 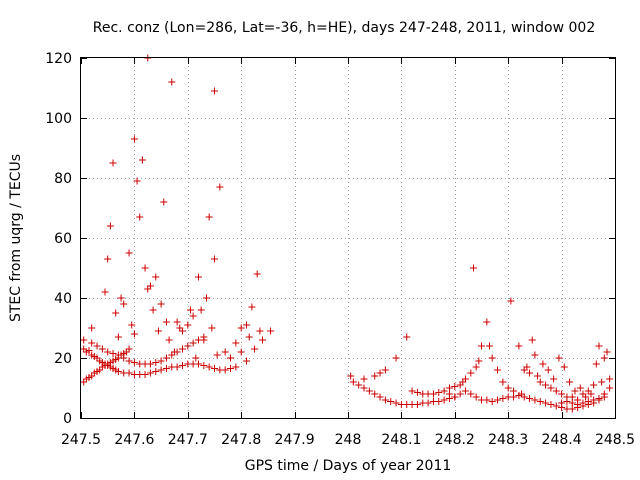 I want to click on y-tick-label: 120, so click(x=58, y=59).